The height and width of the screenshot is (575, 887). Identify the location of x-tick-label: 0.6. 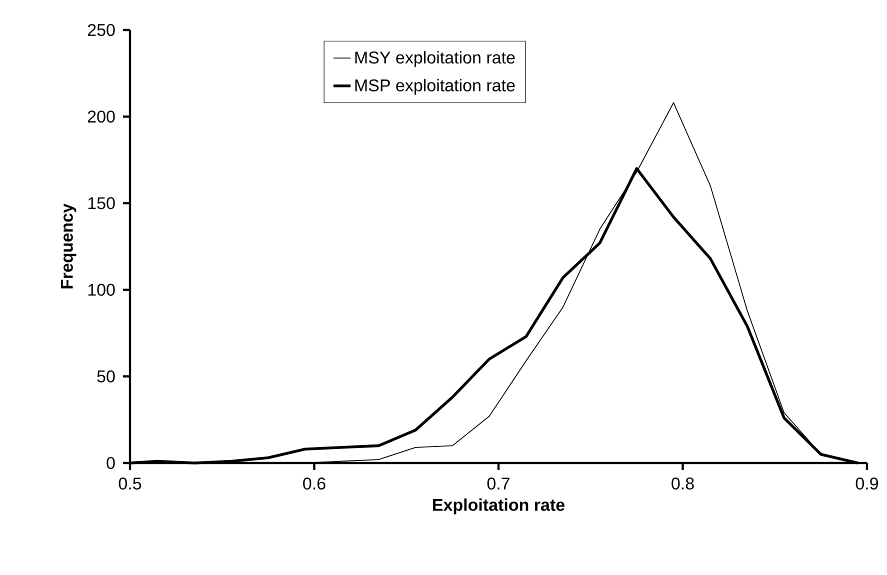
(314, 484).